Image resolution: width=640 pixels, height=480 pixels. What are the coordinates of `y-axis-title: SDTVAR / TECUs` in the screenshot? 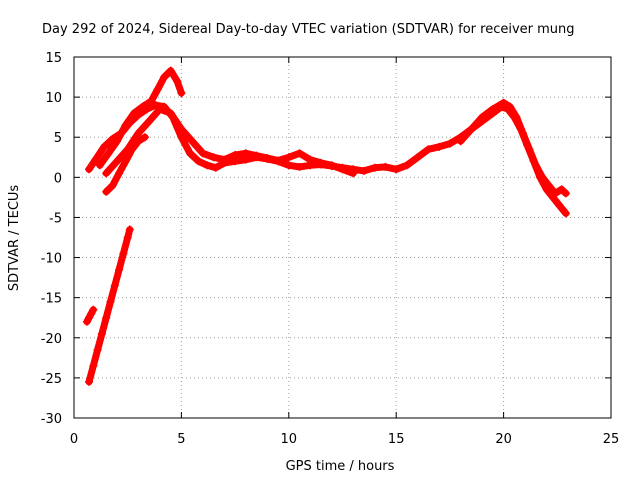 It's located at (14, 238).